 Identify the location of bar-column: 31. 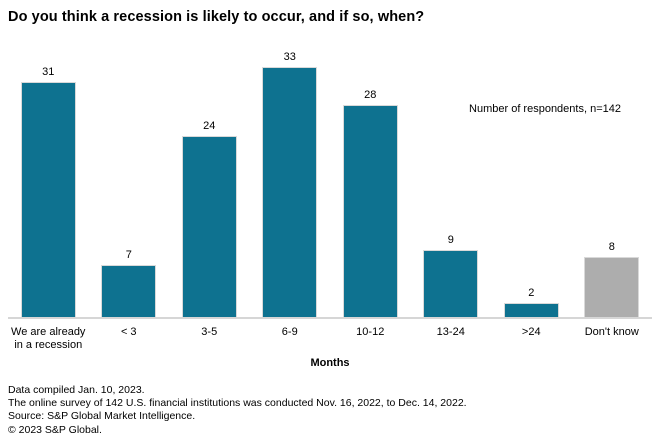
(48, 179).